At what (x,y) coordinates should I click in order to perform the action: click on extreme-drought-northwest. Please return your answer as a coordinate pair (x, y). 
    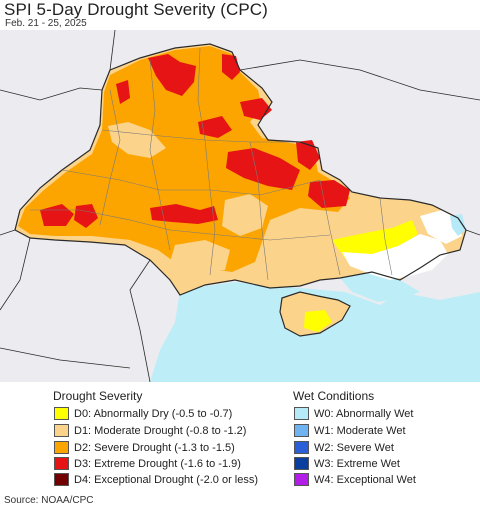
    Looking at the image, I should click on (123, 92).